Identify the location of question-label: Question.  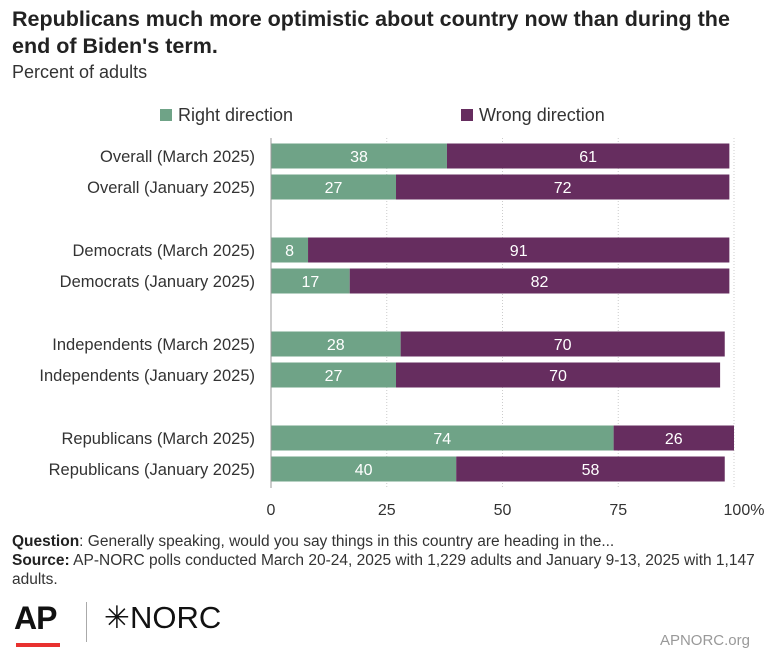
(46, 541).